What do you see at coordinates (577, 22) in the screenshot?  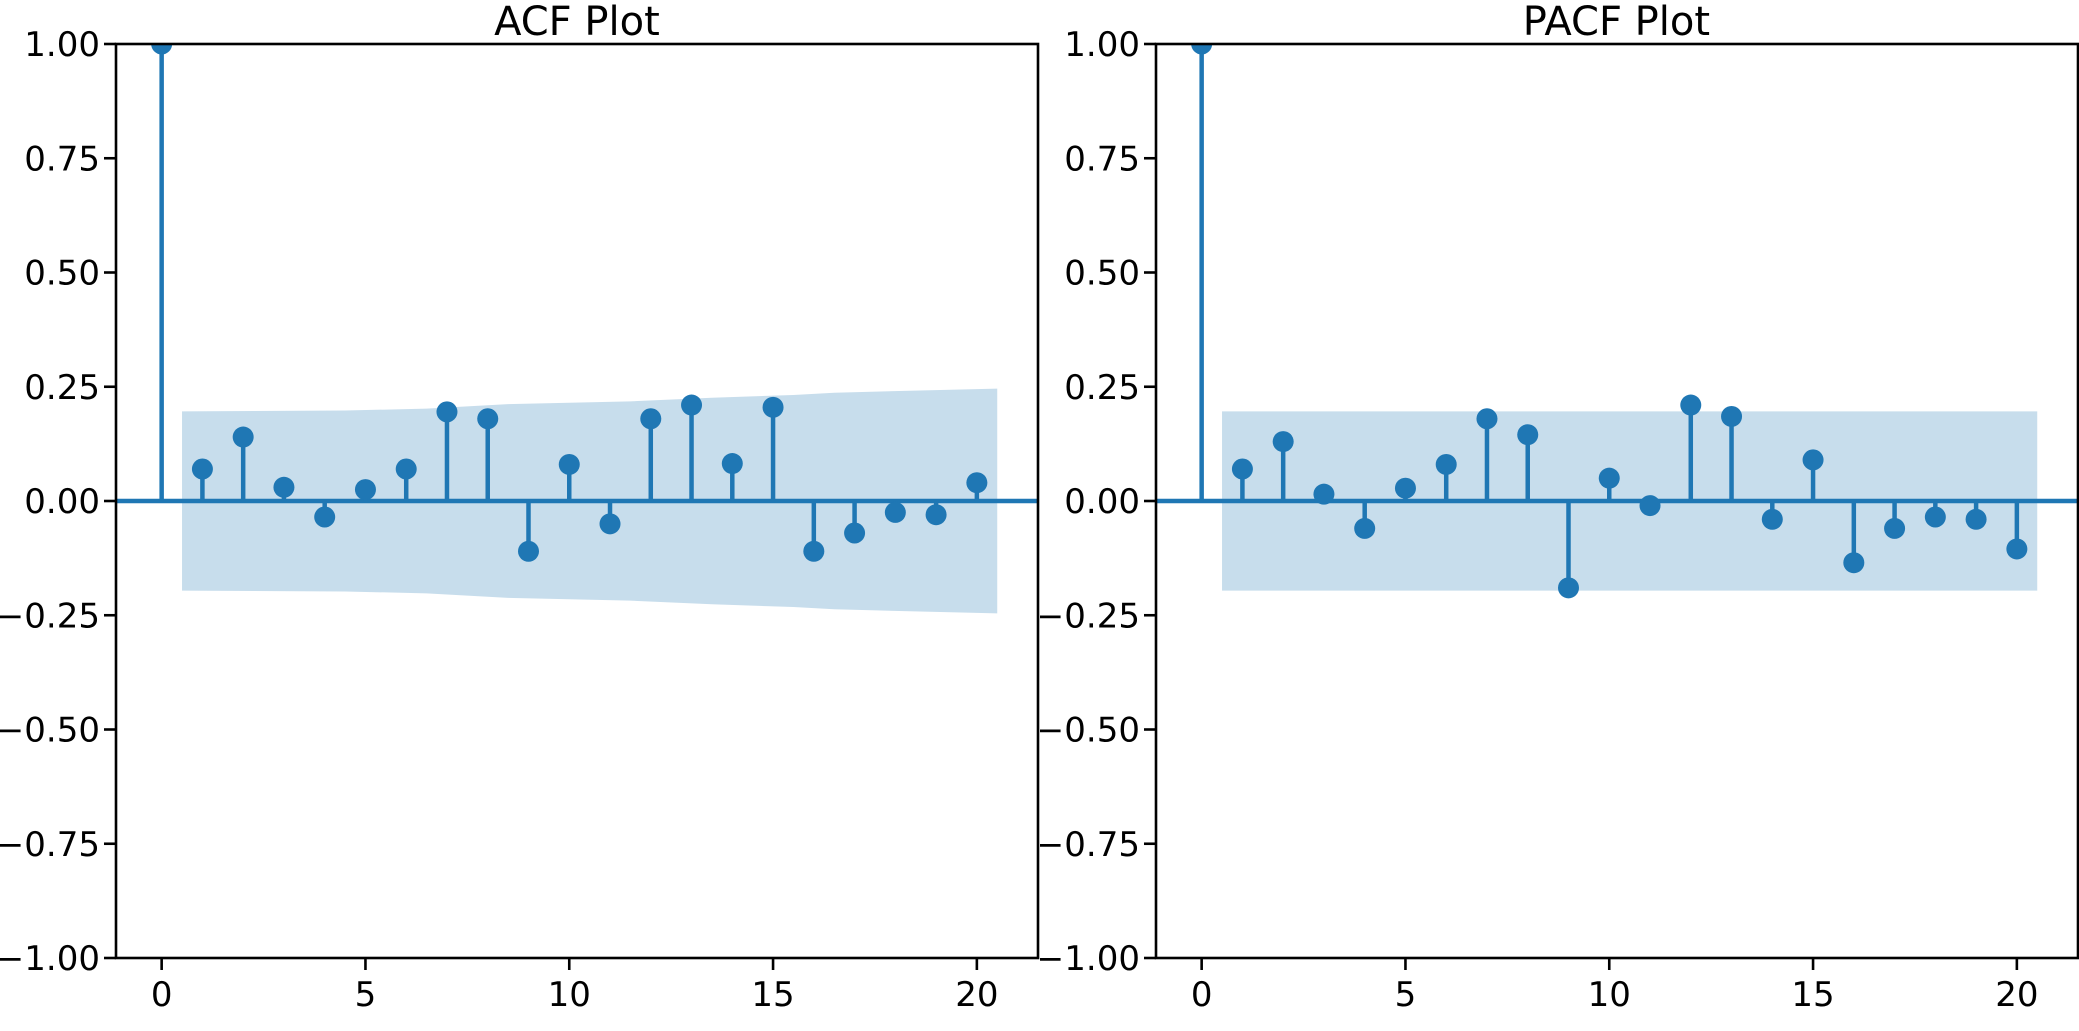 I see `acf-title: ACF Plot` at bounding box center [577, 22].